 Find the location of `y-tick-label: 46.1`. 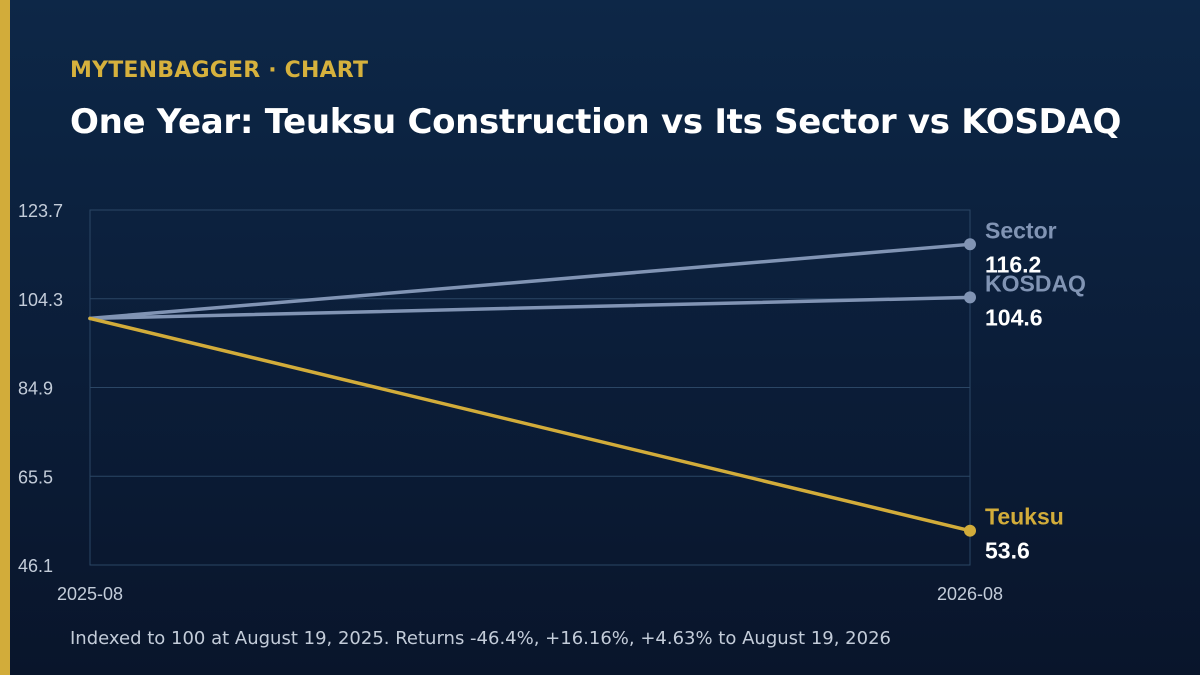

y-tick-label: 46.1 is located at coordinates (35, 566).